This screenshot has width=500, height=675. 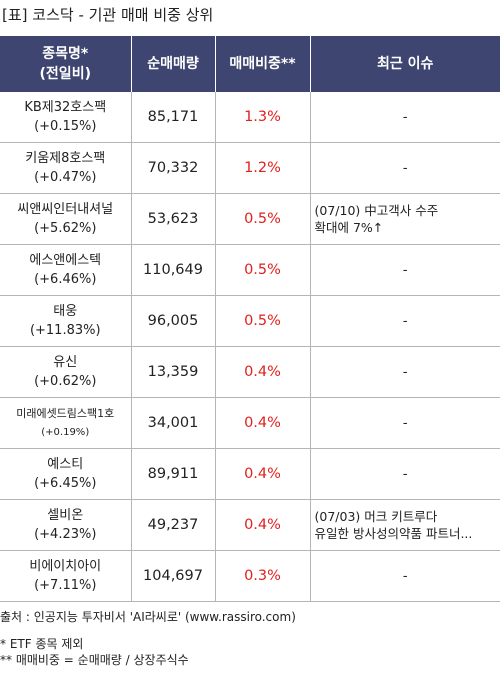 I want to click on net-volume: 13,359, so click(x=172, y=372).